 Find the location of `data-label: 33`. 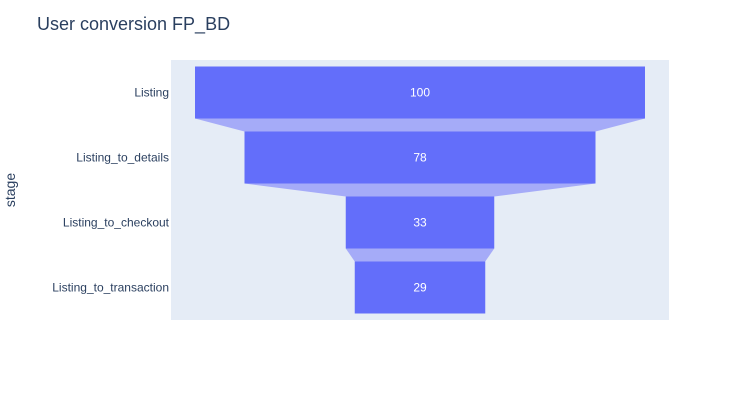

data-label: 33 is located at coordinates (420, 223).